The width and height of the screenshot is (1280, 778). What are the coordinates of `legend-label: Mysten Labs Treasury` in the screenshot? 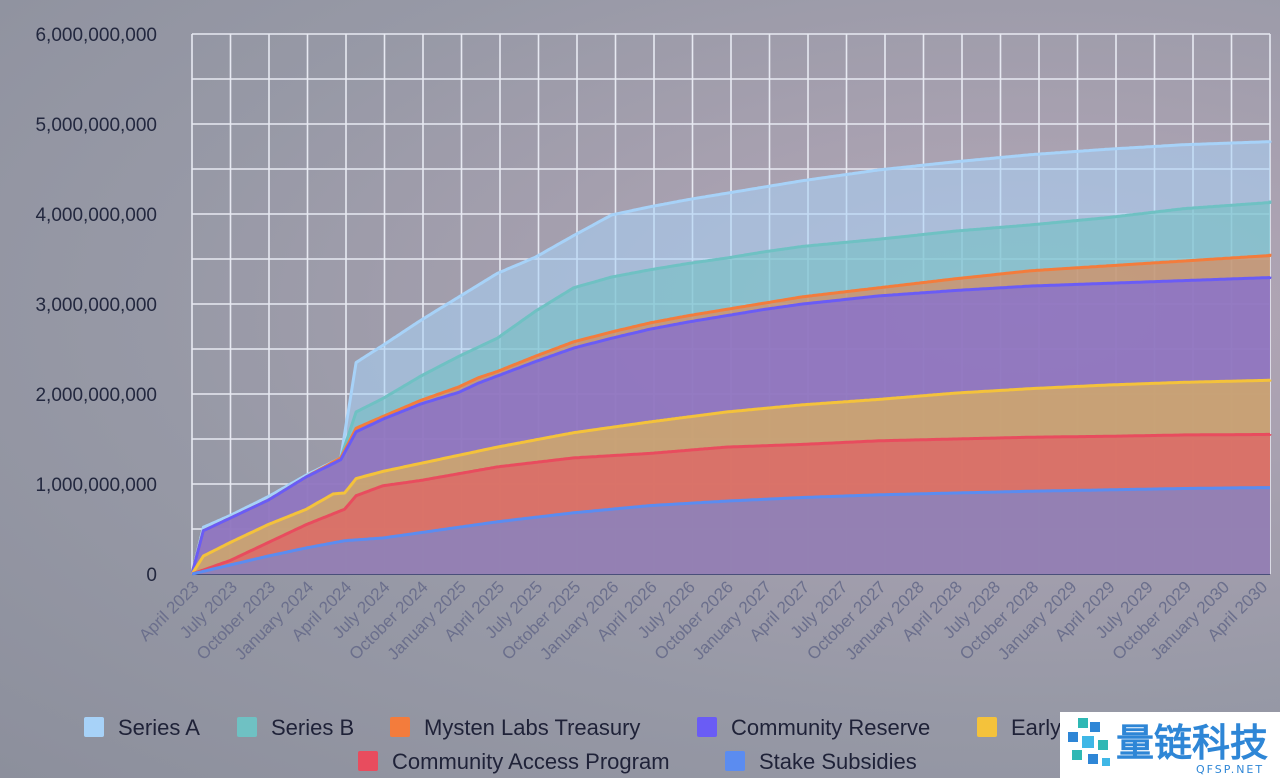 It's located at (532, 727).